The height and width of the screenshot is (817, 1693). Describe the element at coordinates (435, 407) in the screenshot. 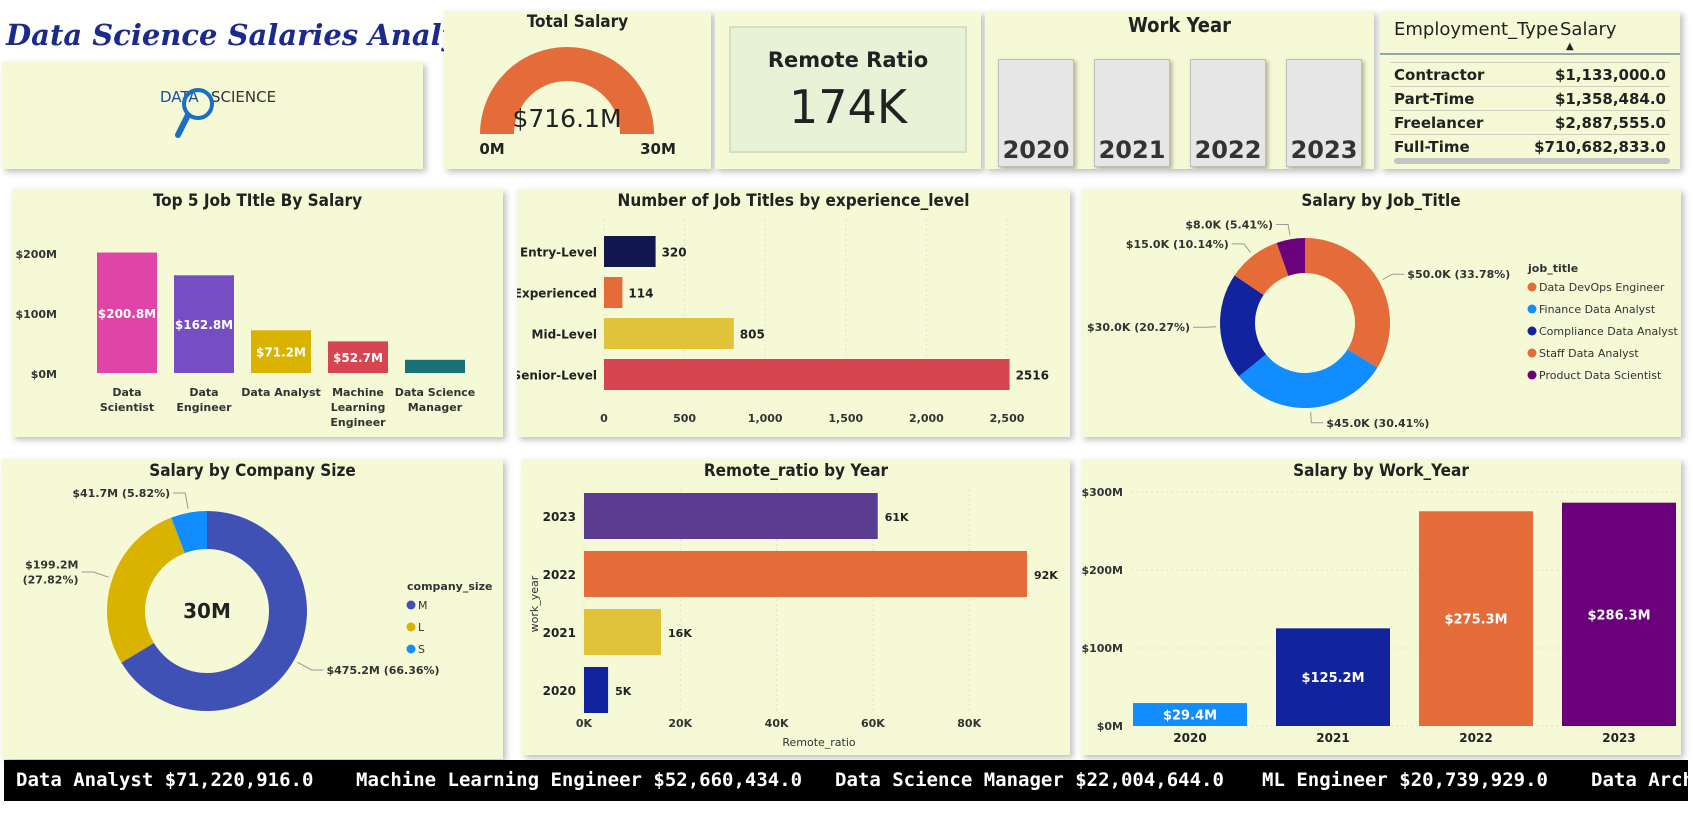

I see `x-tick-label: Manager` at that location.